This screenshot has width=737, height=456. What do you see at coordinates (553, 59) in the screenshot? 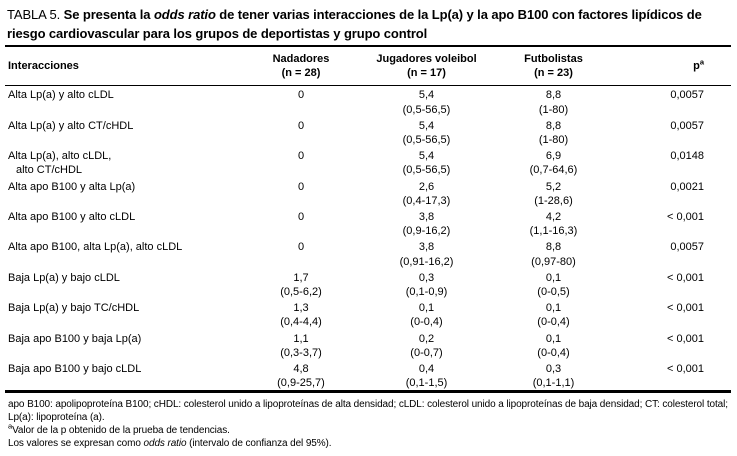
I see `group-name: Futbolistas` at bounding box center [553, 59].